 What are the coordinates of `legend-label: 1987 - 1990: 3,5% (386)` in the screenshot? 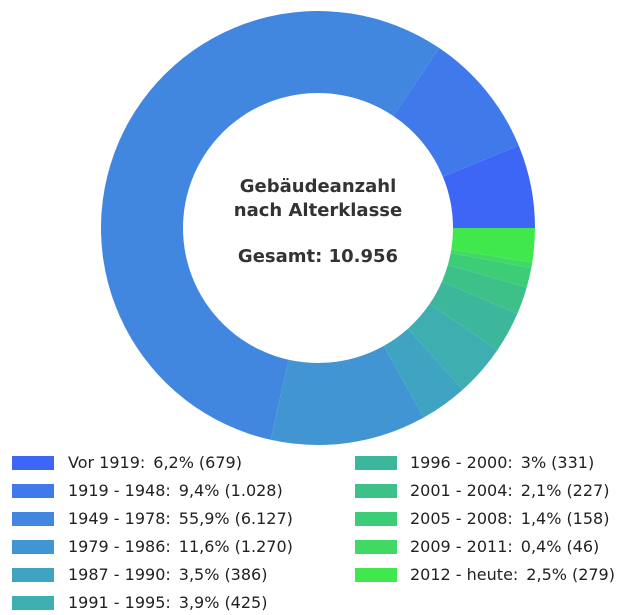 It's located at (167, 574).